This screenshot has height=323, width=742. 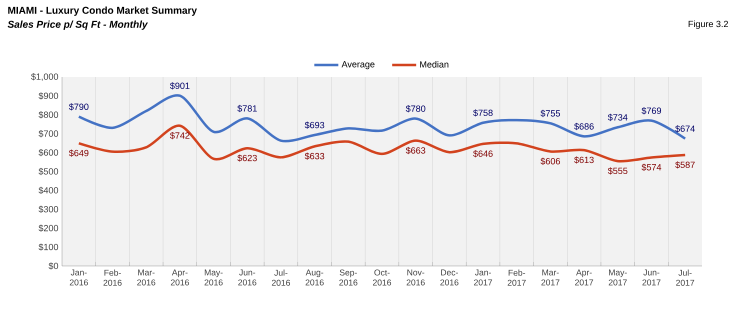 I want to click on y-tick-label: $0, so click(x=53, y=266).